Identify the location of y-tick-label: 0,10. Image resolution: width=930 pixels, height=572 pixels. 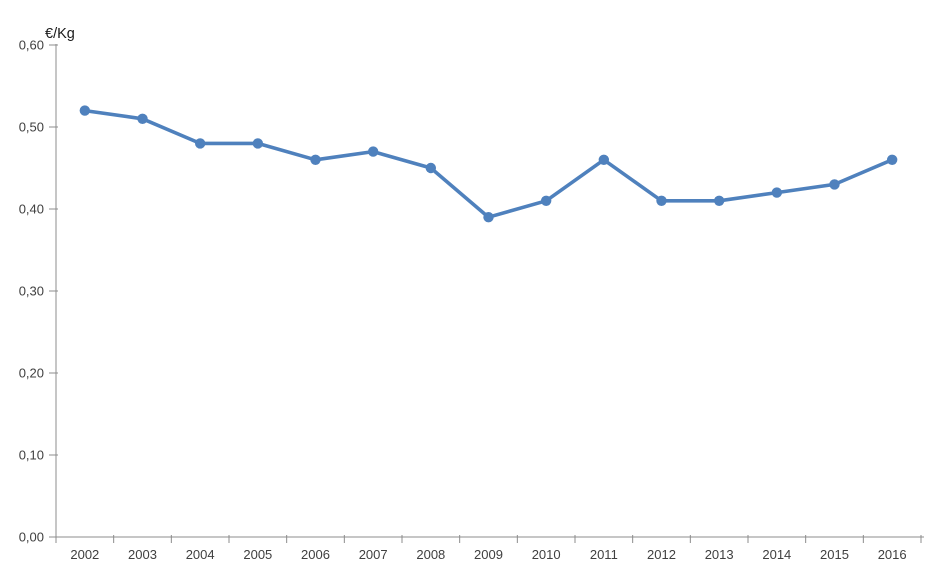
(31, 455).